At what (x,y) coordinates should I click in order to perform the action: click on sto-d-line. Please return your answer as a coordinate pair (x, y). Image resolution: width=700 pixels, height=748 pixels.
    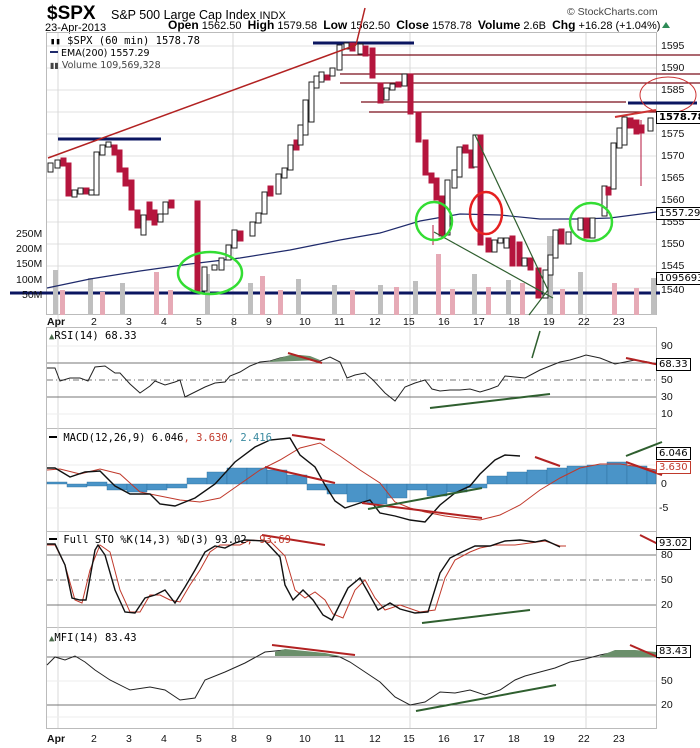
    Looking at the image, I should click on (306, 579).